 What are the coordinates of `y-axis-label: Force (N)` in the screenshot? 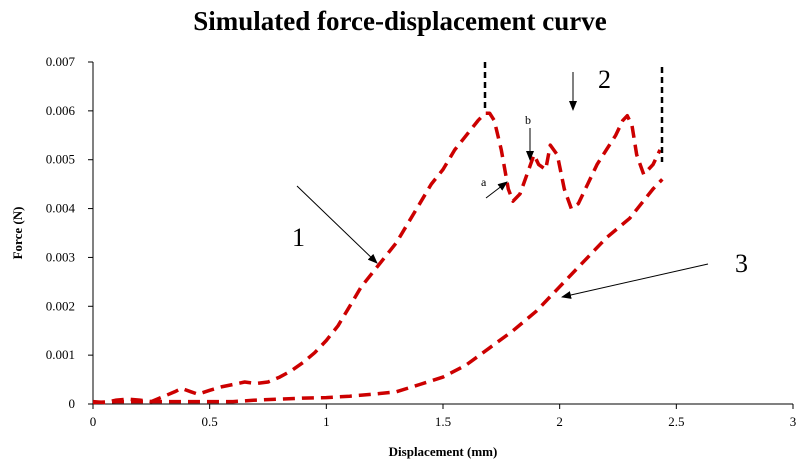 It's located at (17, 233).